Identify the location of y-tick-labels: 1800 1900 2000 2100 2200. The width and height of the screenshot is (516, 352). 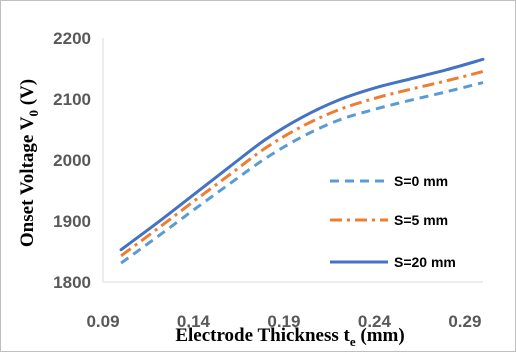
(72, 160).